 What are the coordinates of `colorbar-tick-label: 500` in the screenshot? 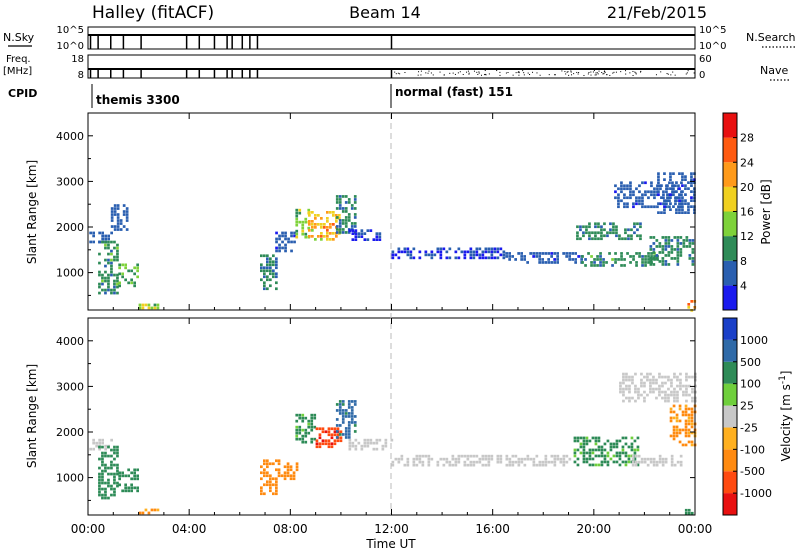 It's located at (750, 362).